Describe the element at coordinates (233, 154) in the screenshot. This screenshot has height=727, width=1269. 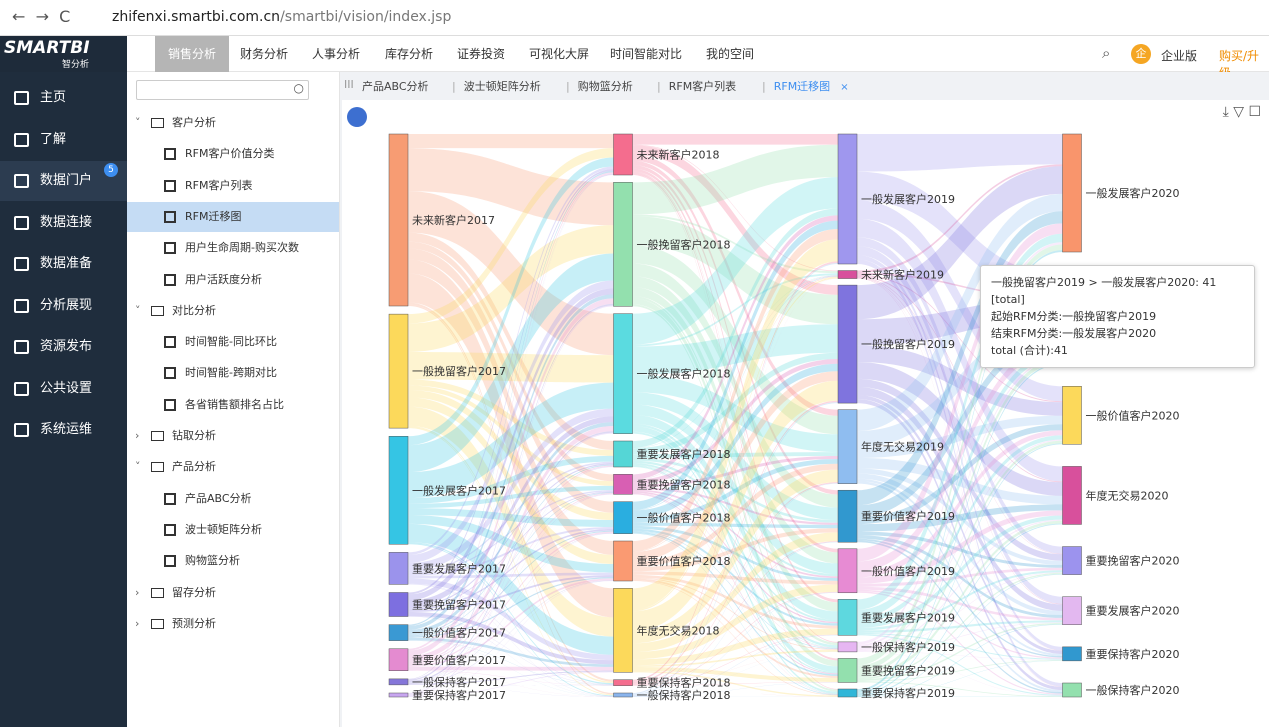
I see `tree-row: RFM客户价值分类` at that location.